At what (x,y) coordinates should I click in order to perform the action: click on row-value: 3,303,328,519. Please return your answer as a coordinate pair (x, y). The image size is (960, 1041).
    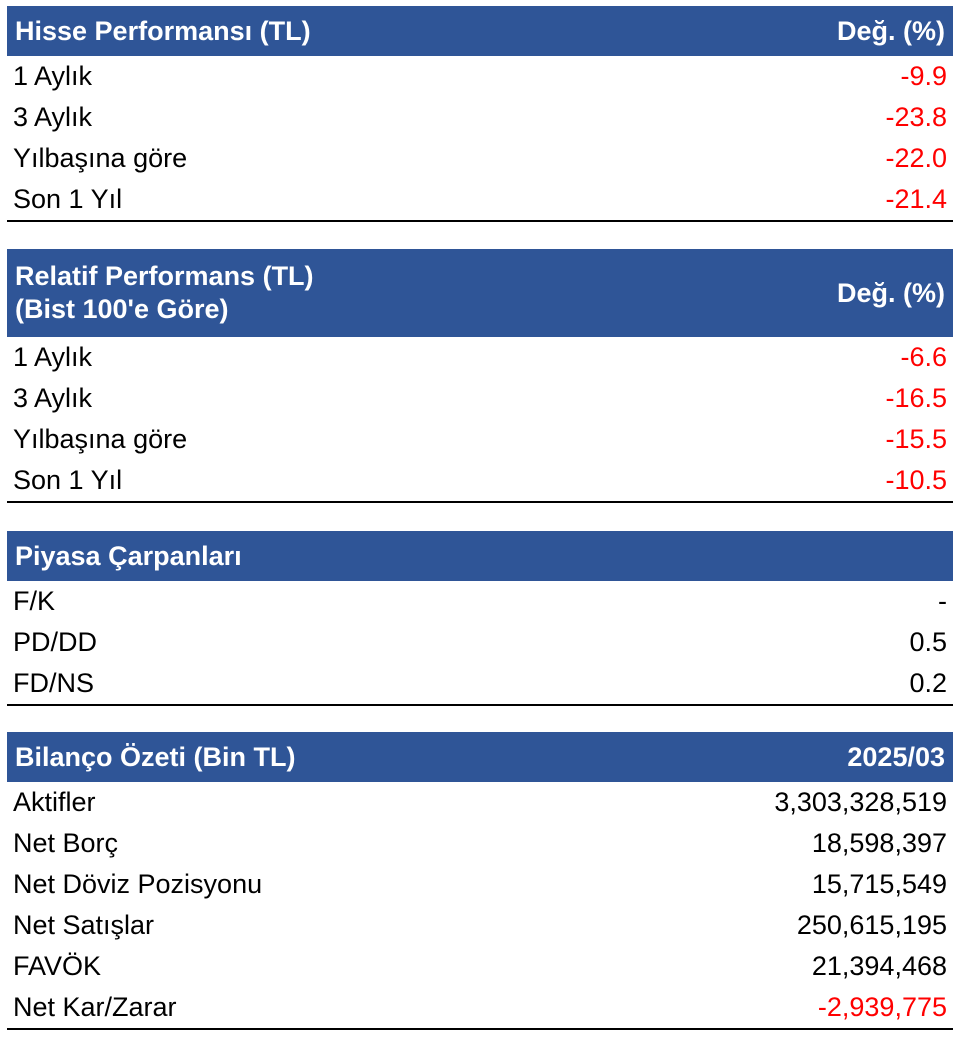
    Looking at the image, I should click on (860, 802).